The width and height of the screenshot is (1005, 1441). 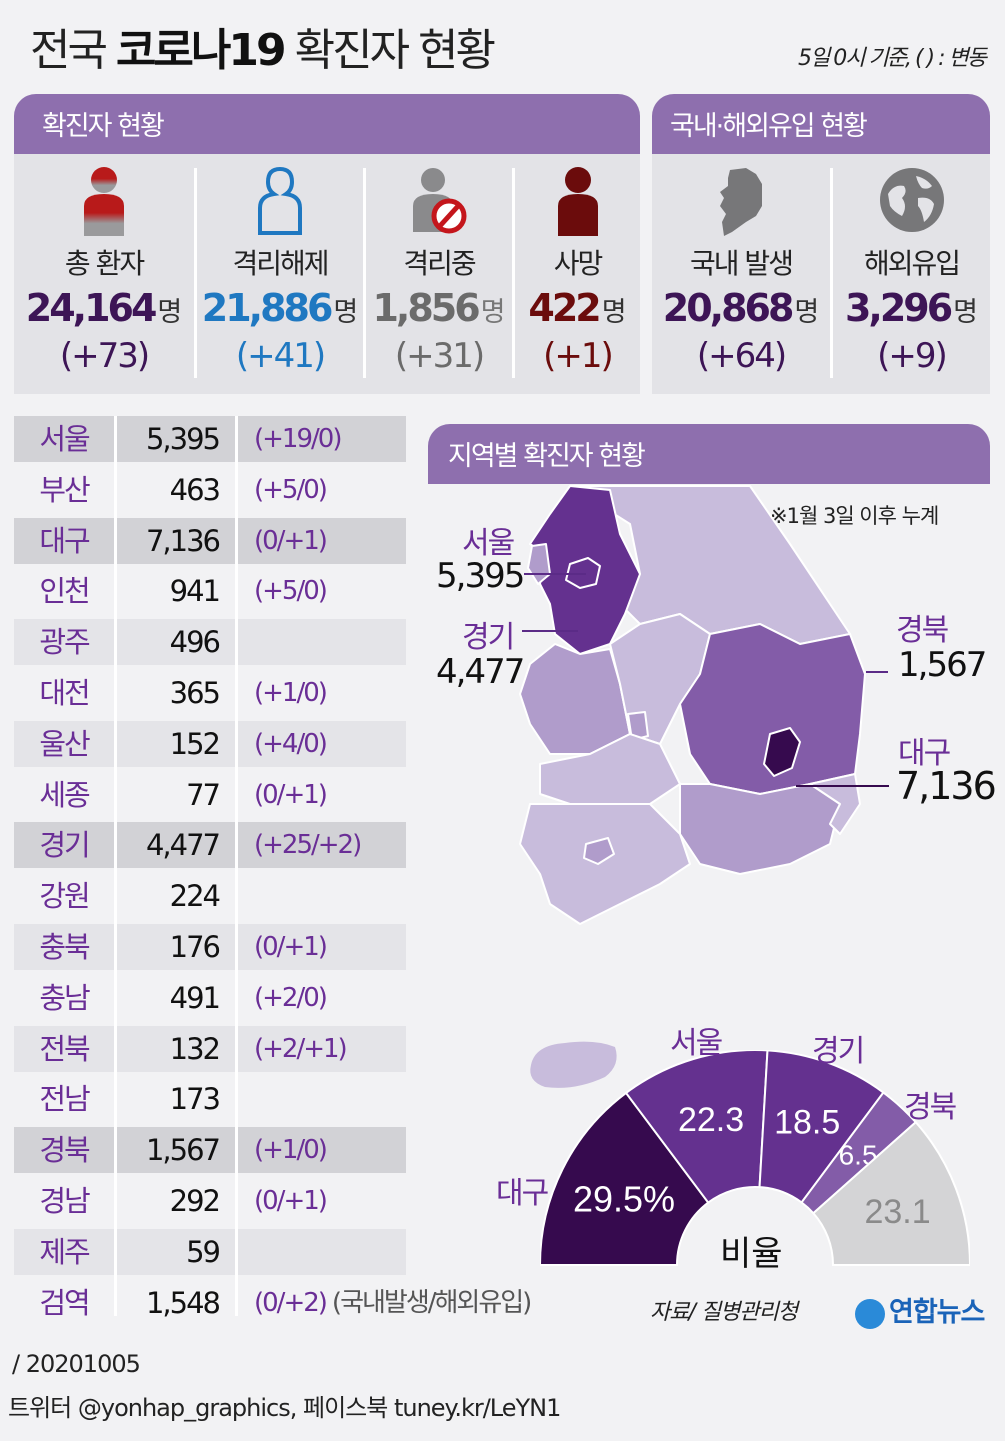 What do you see at coordinates (73, 50) in the screenshot?
I see `title-prefix: 전국` at bounding box center [73, 50].